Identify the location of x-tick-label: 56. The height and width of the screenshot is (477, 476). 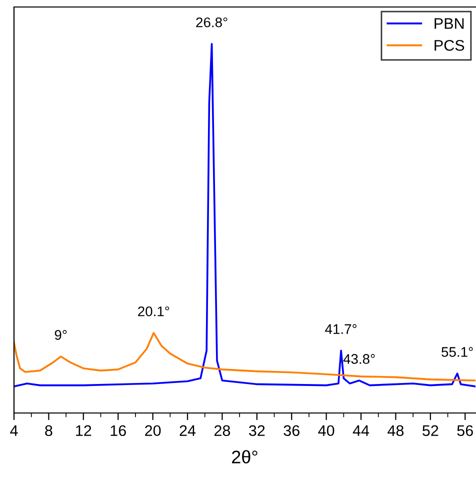
(465, 430).